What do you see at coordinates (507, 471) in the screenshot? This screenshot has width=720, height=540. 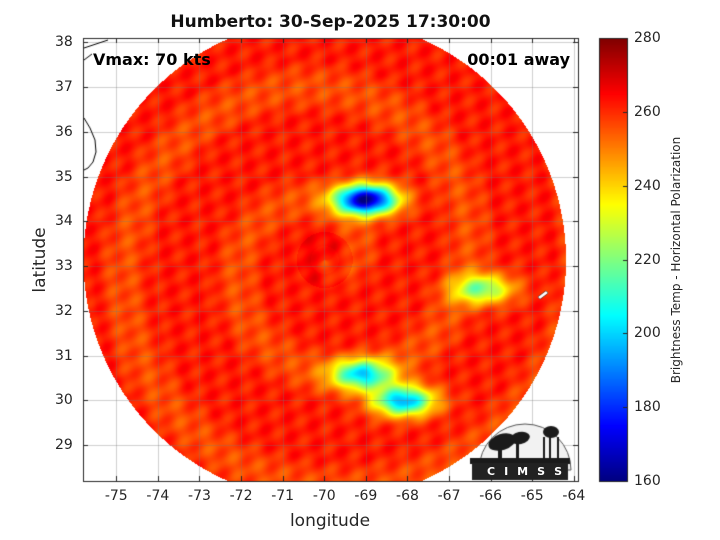 I see `logo-letter: I` at bounding box center [507, 471].